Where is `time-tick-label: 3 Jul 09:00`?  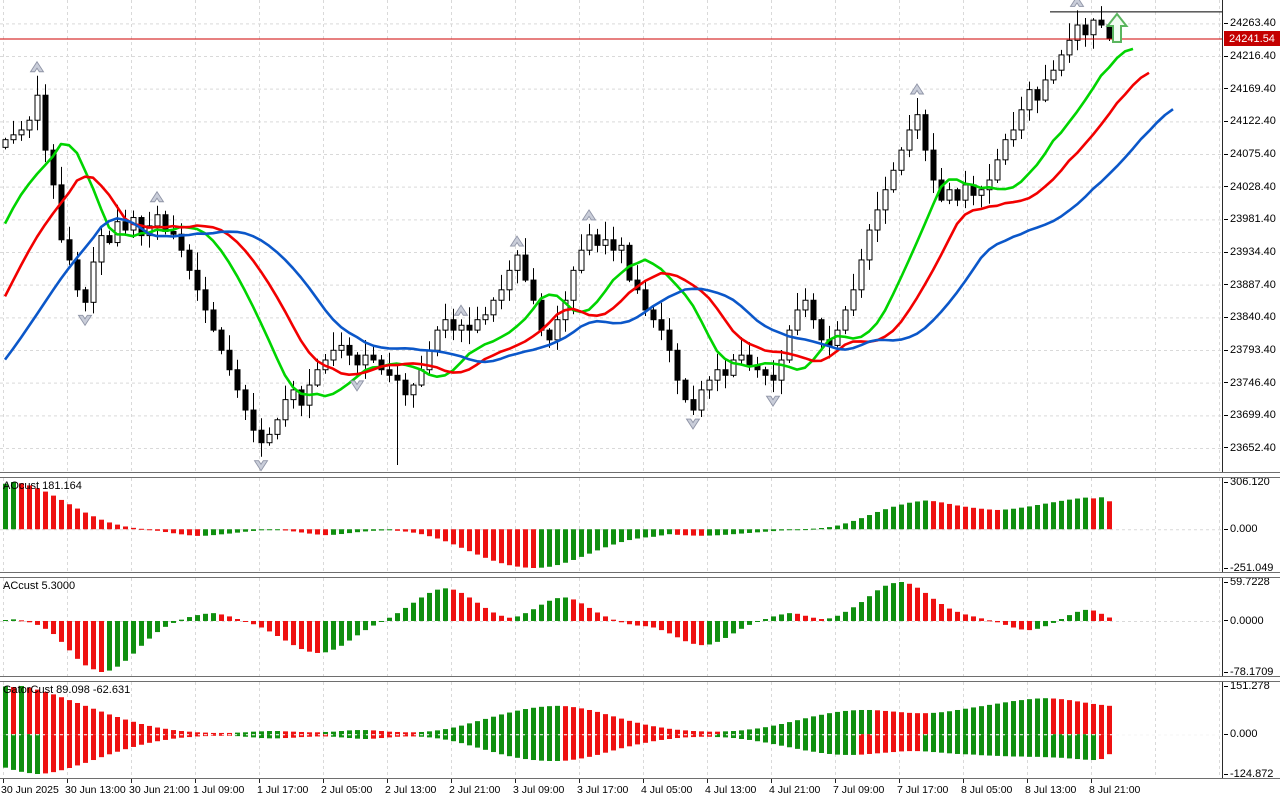 time-tick-label: 3 Jul 09:00 is located at coordinates (539, 790).